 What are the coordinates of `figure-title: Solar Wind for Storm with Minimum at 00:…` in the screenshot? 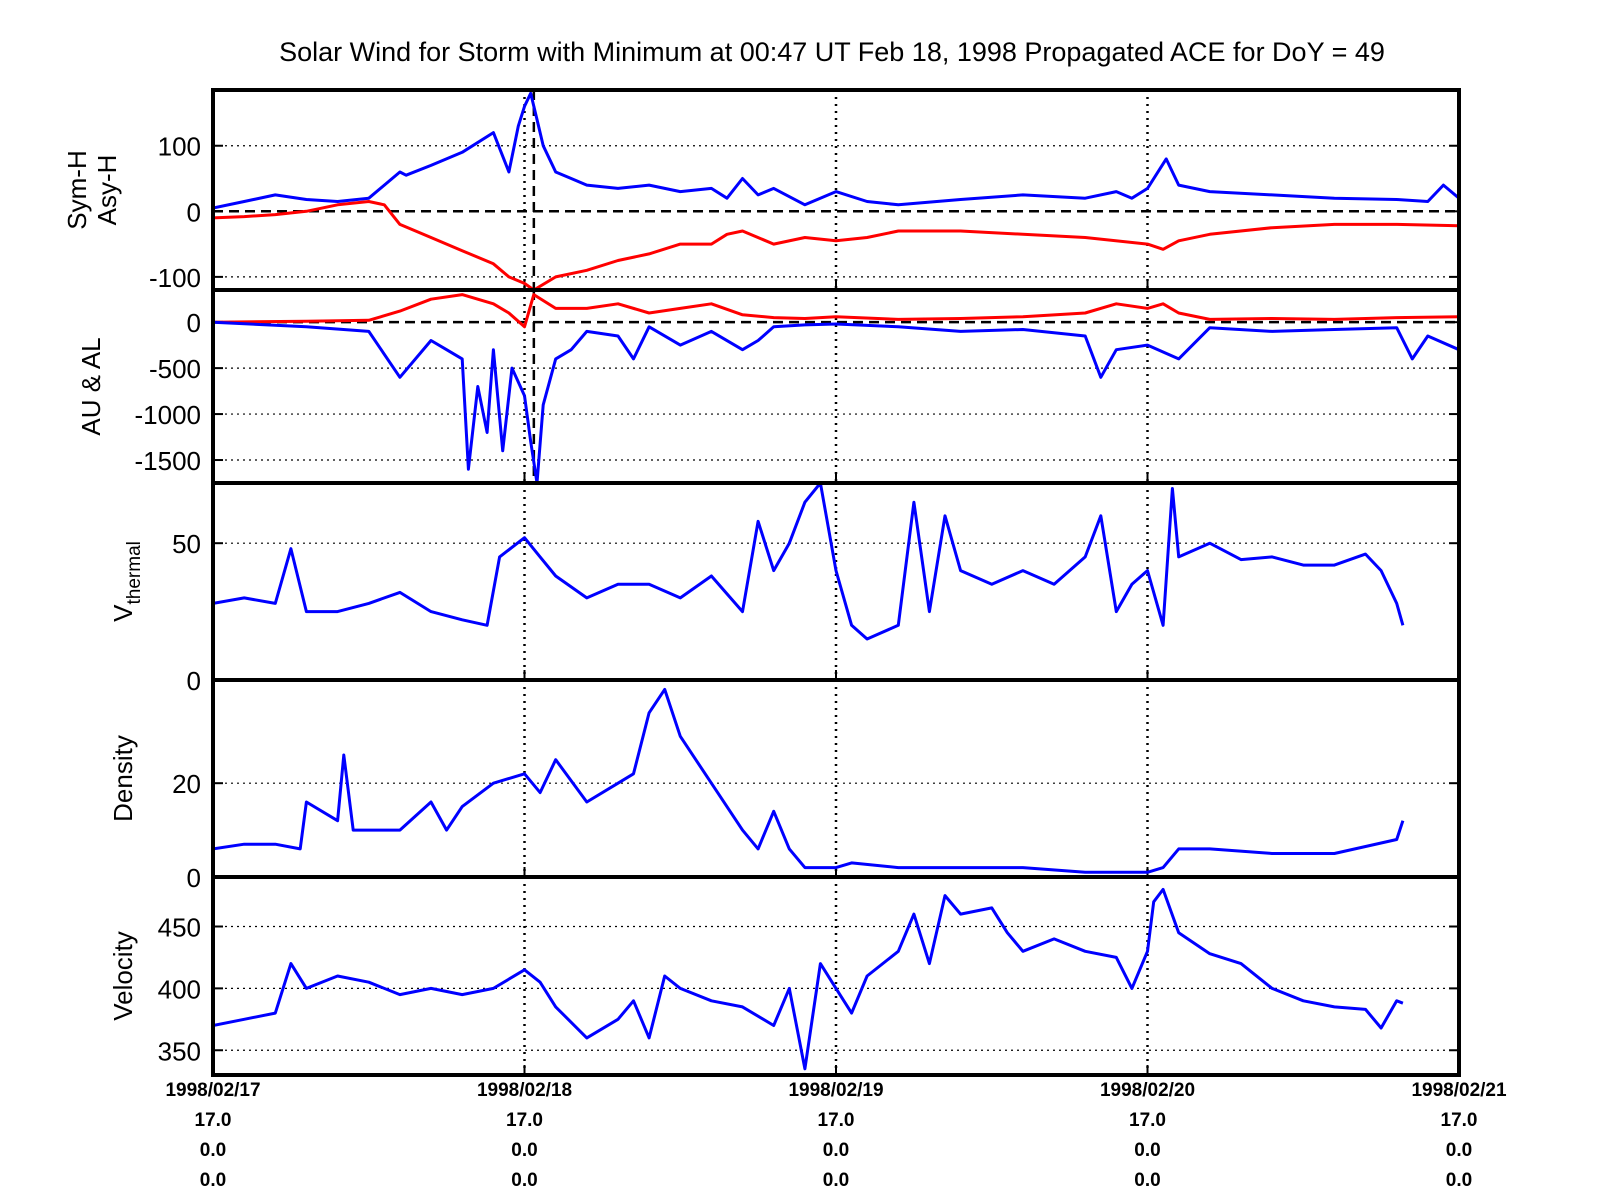 It's located at (832, 52).